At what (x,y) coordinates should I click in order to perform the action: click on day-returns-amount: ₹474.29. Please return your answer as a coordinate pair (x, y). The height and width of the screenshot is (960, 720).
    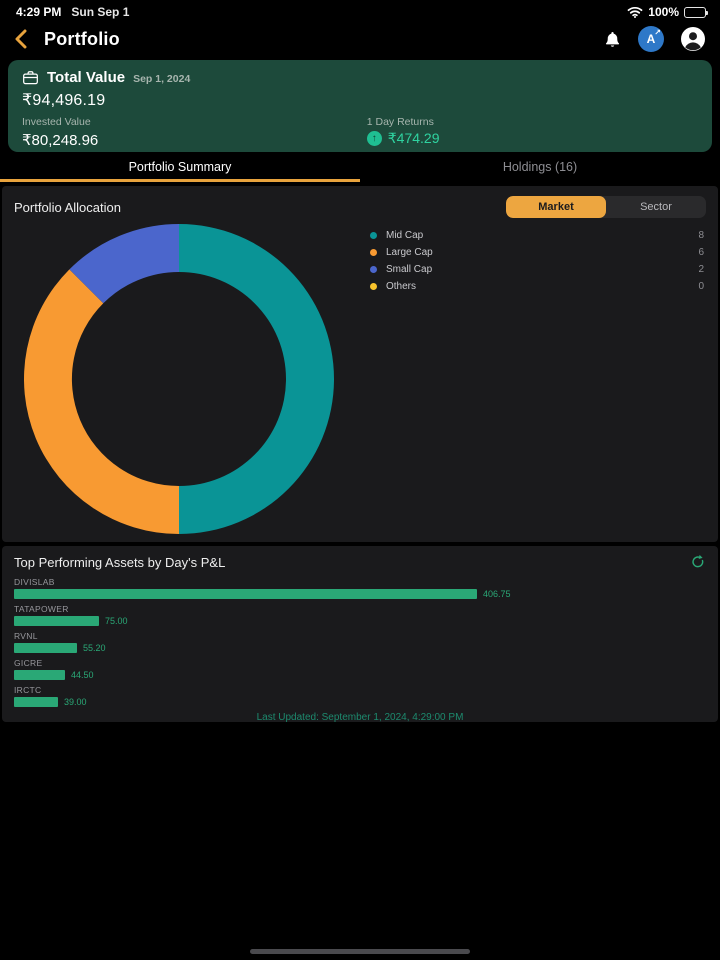
    Looking at the image, I should click on (413, 138).